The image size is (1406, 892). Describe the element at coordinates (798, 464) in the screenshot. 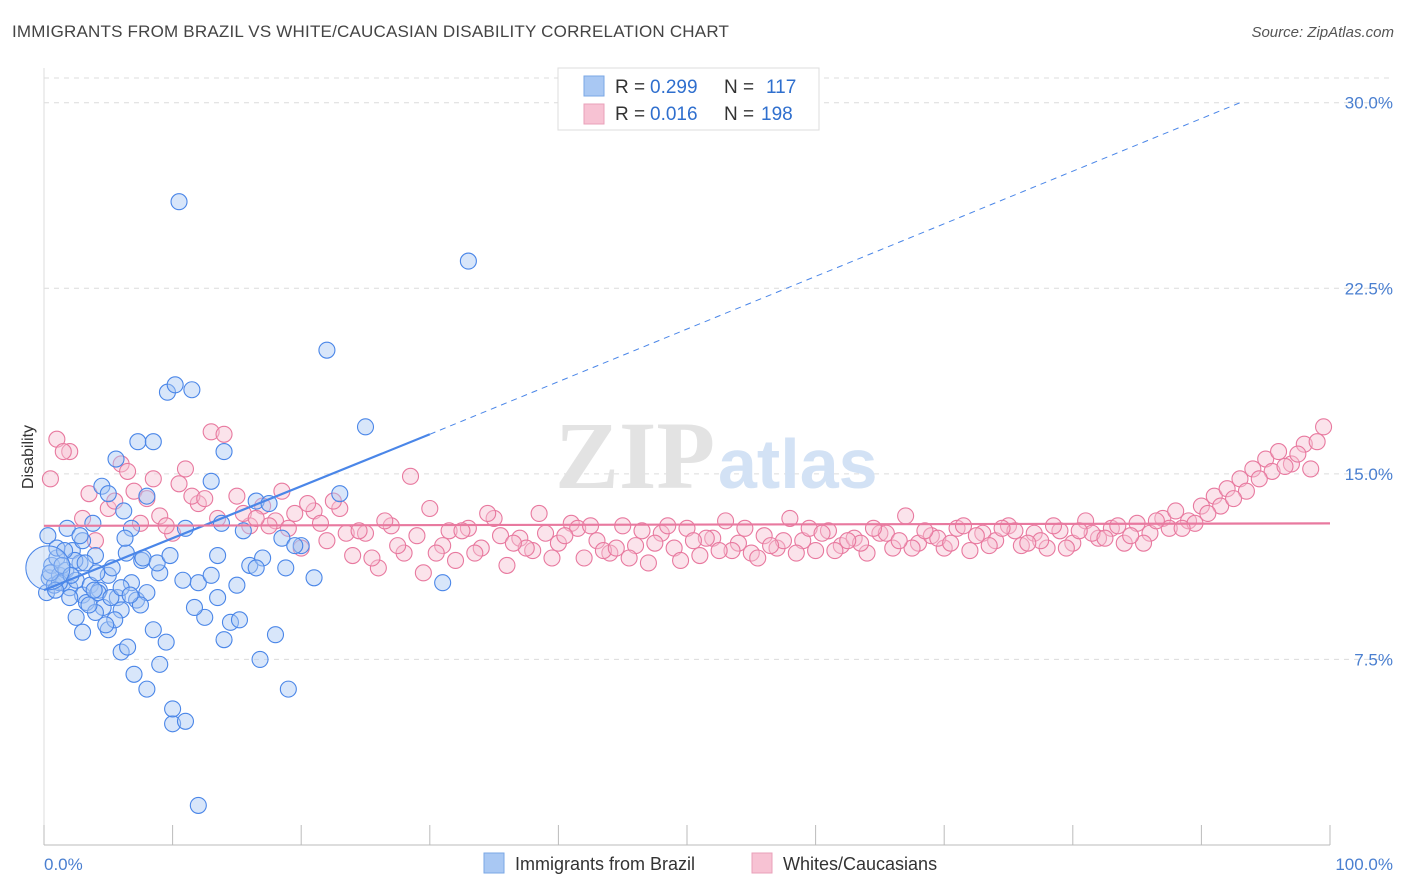

I see `watermark-atlas: atlas` at that location.